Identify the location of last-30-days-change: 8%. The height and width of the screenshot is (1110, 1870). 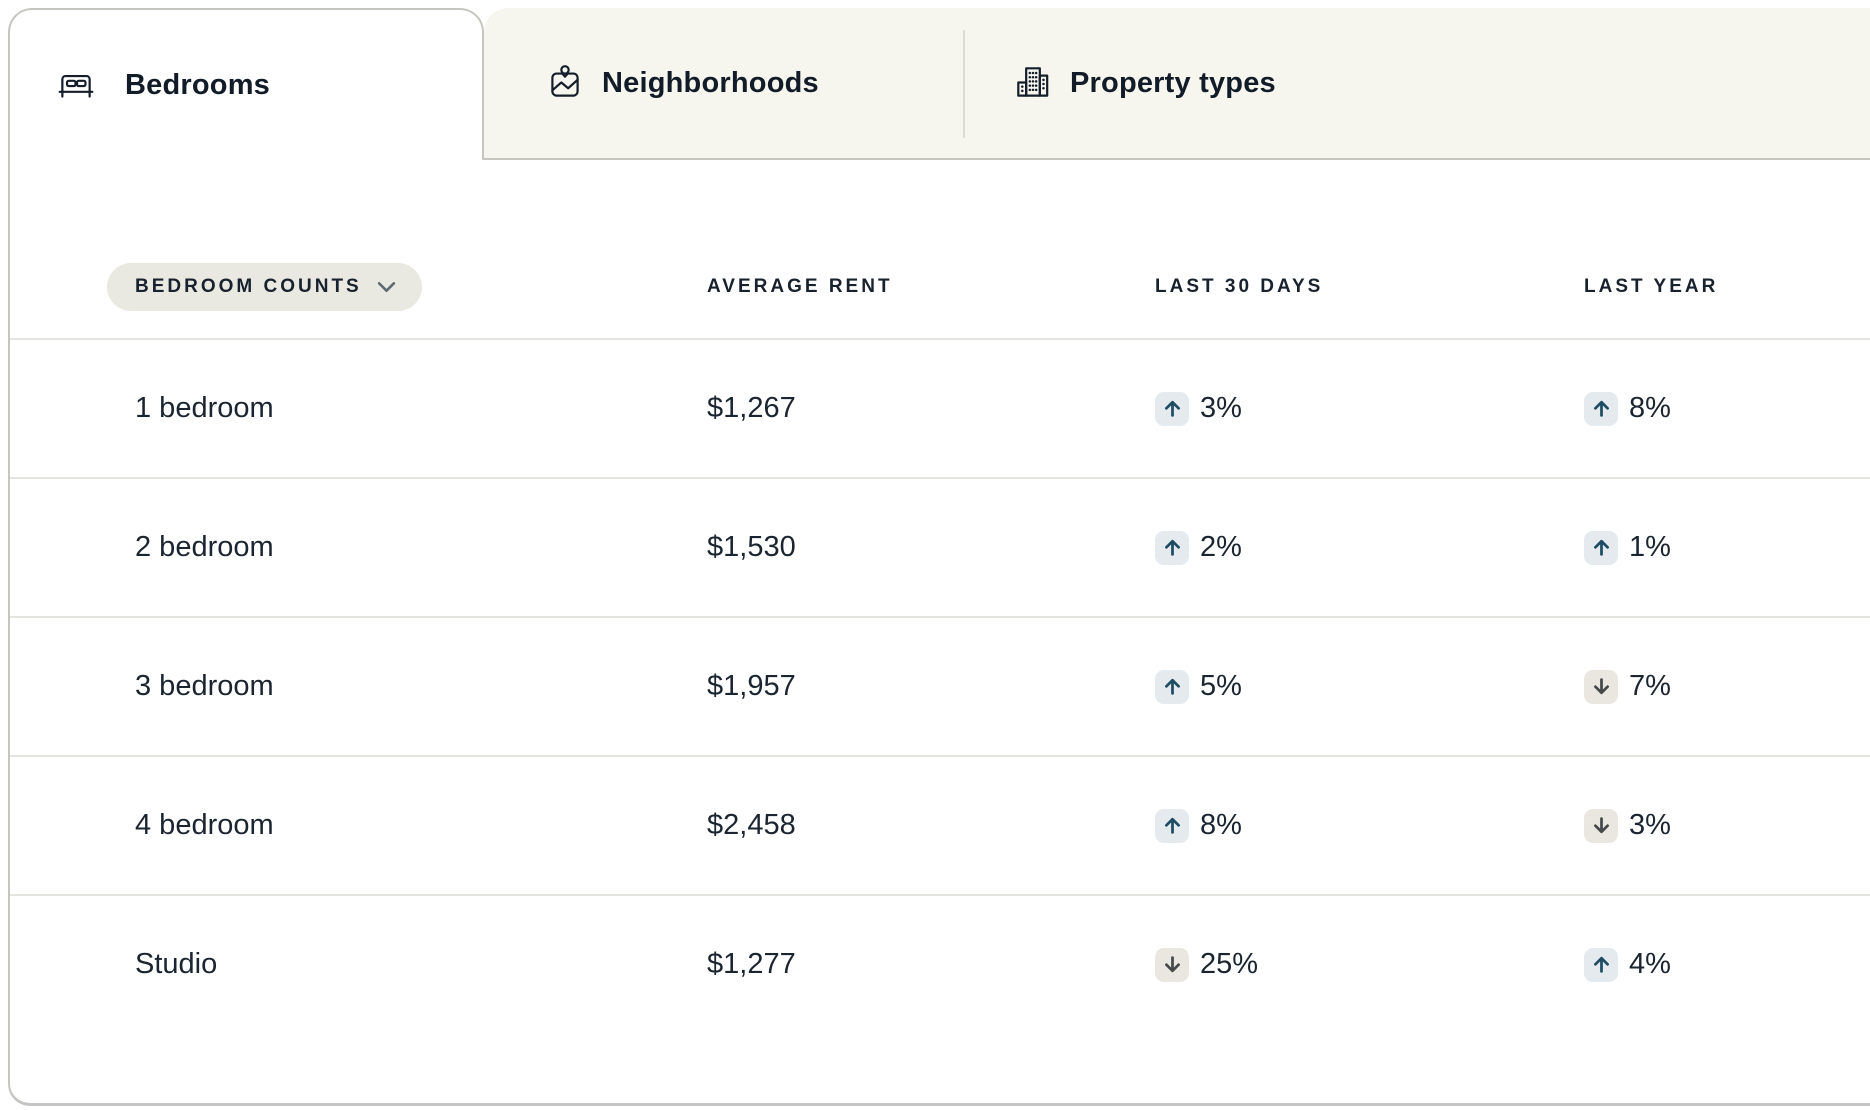
(1369, 825).